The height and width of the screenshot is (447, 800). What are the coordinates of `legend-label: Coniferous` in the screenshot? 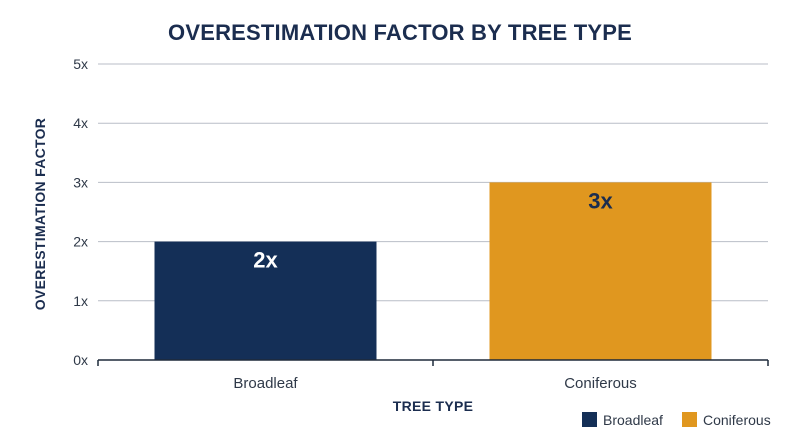 It's located at (737, 420).